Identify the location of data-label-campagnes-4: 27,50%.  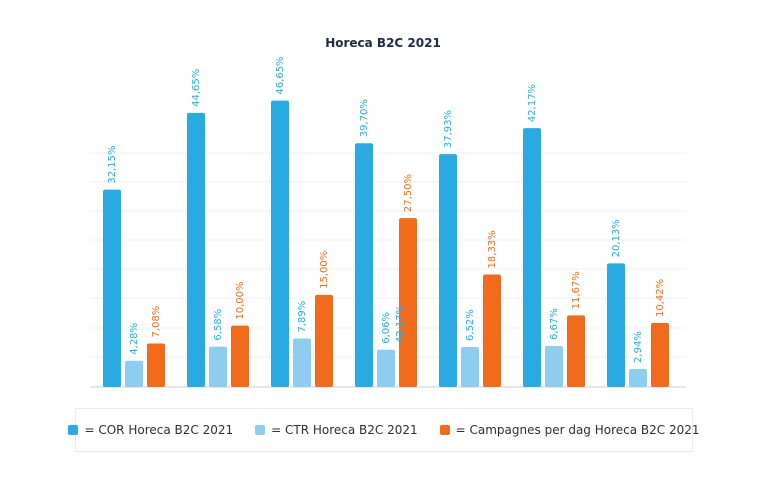
(408, 193).